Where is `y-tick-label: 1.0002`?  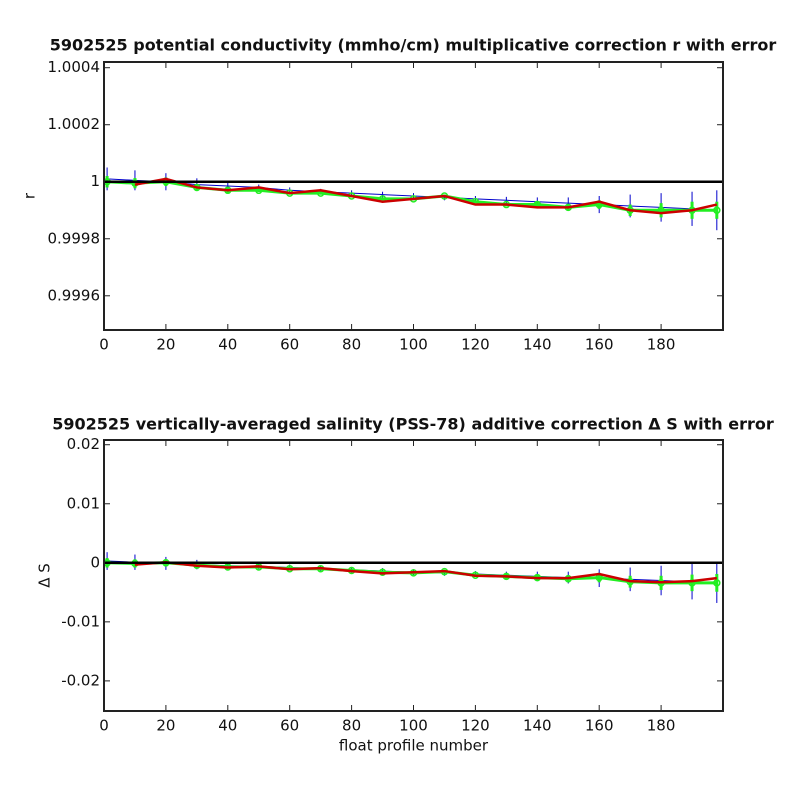
y-tick-label: 1.0002 is located at coordinates (74, 124).